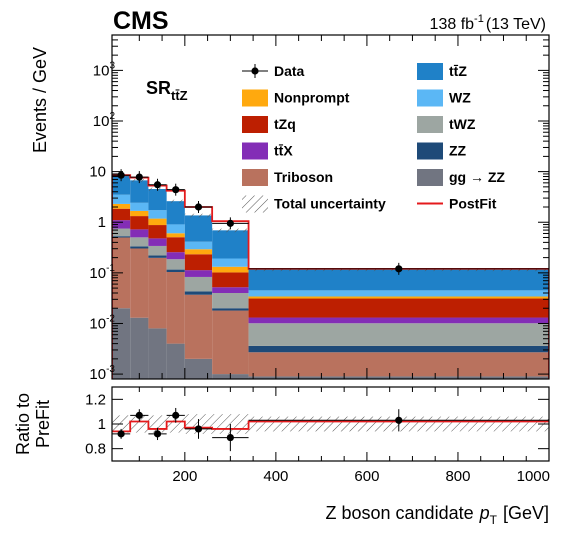 This screenshot has height=556, width=580. Describe the element at coordinates (303, 177) in the screenshot. I see `legend-label: Triboson` at that location.